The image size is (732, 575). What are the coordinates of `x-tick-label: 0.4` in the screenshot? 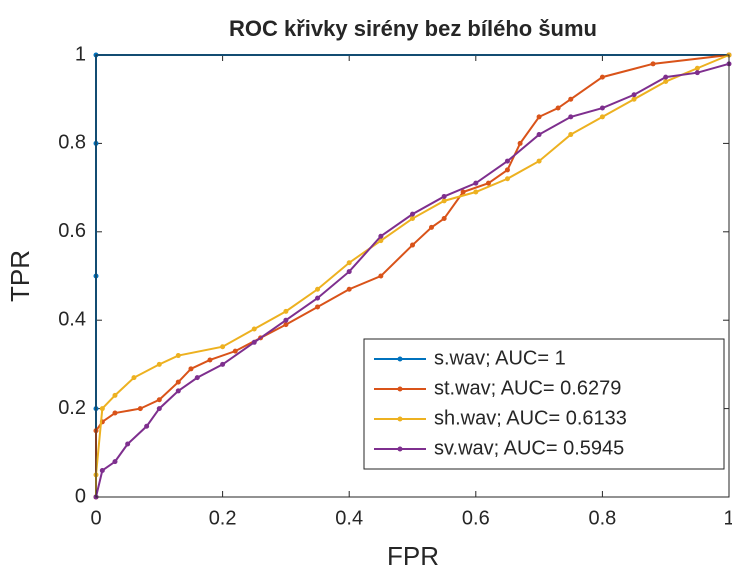 It's located at (349, 518).